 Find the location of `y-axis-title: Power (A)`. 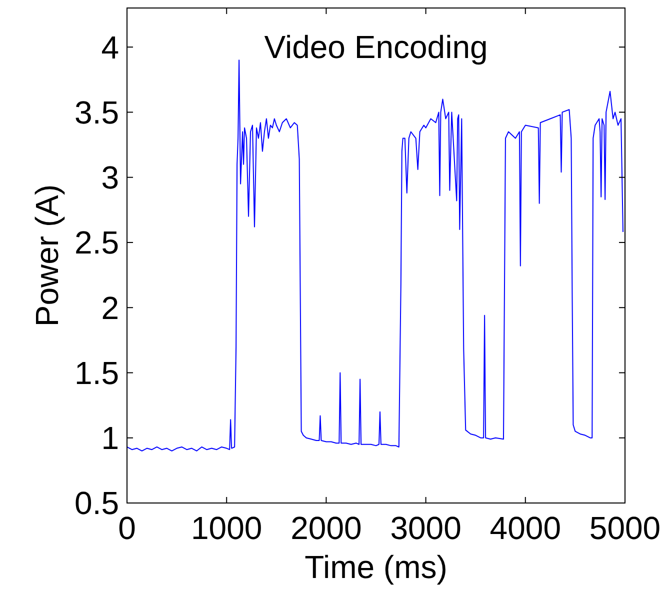

y-axis-title: Power (A) is located at coordinates (47, 255).